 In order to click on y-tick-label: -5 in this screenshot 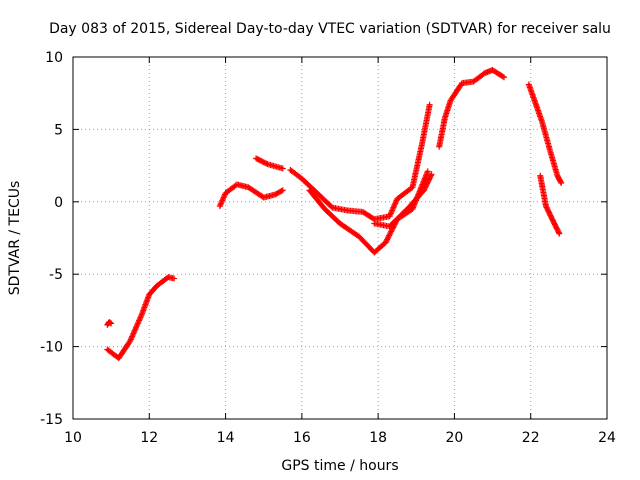, I will do `click(56, 275)`.